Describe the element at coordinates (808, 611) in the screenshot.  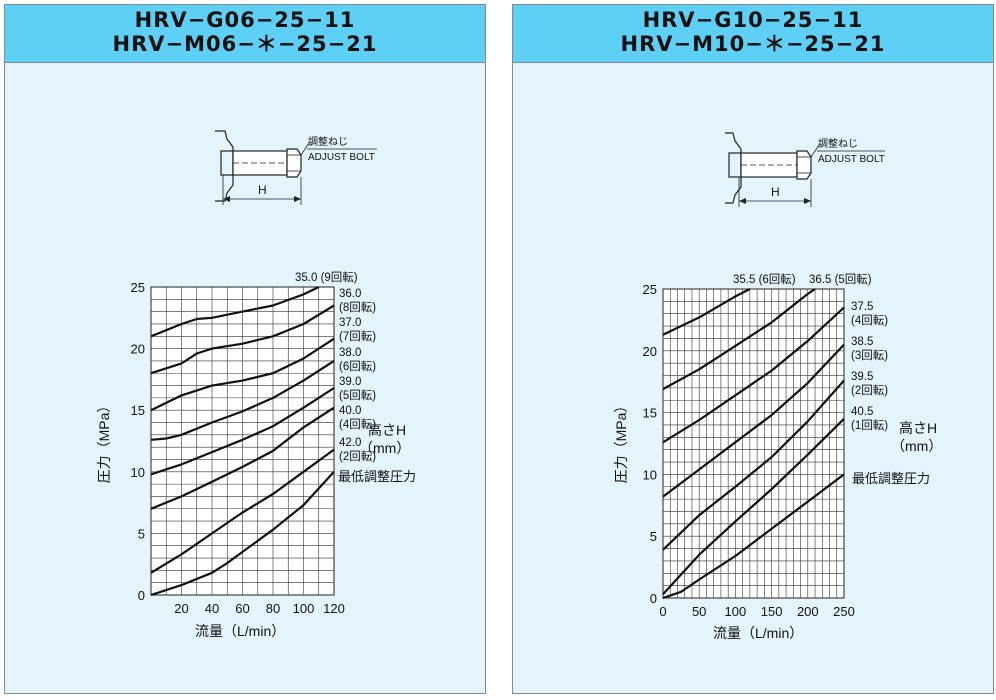
I see `x-tick-label: 200` at that location.